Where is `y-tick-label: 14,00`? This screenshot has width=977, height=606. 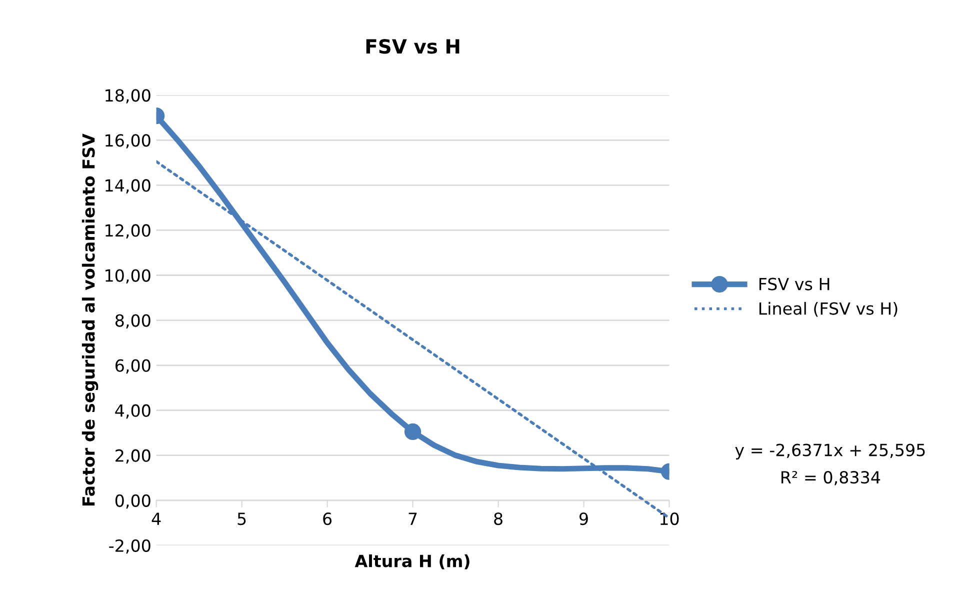 y-tick-label: 14,00 is located at coordinates (128, 186).